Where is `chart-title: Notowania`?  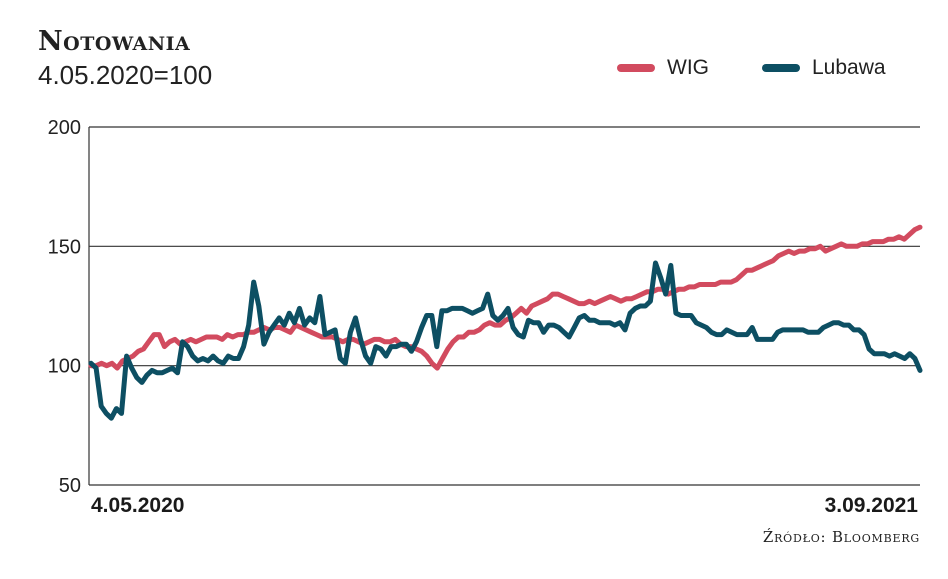 chart-title: Notowania is located at coordinates (114, 41).